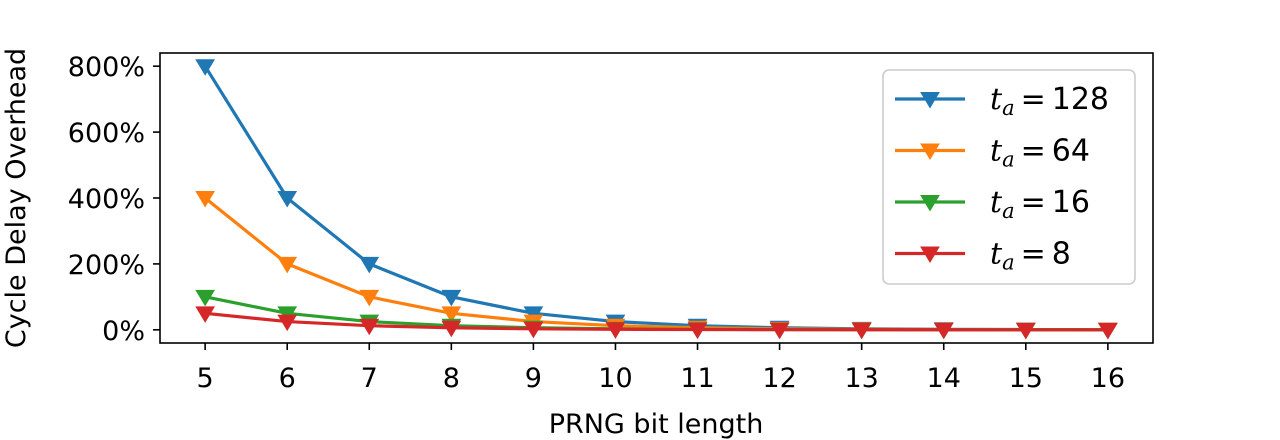 Image resolution: width=1280 pixels, height=440 pixels. What do you see at coordinates (1040, 204) in the screenshot?
I see `legend-label: ta = 16` at bounding box center [1040, 204].